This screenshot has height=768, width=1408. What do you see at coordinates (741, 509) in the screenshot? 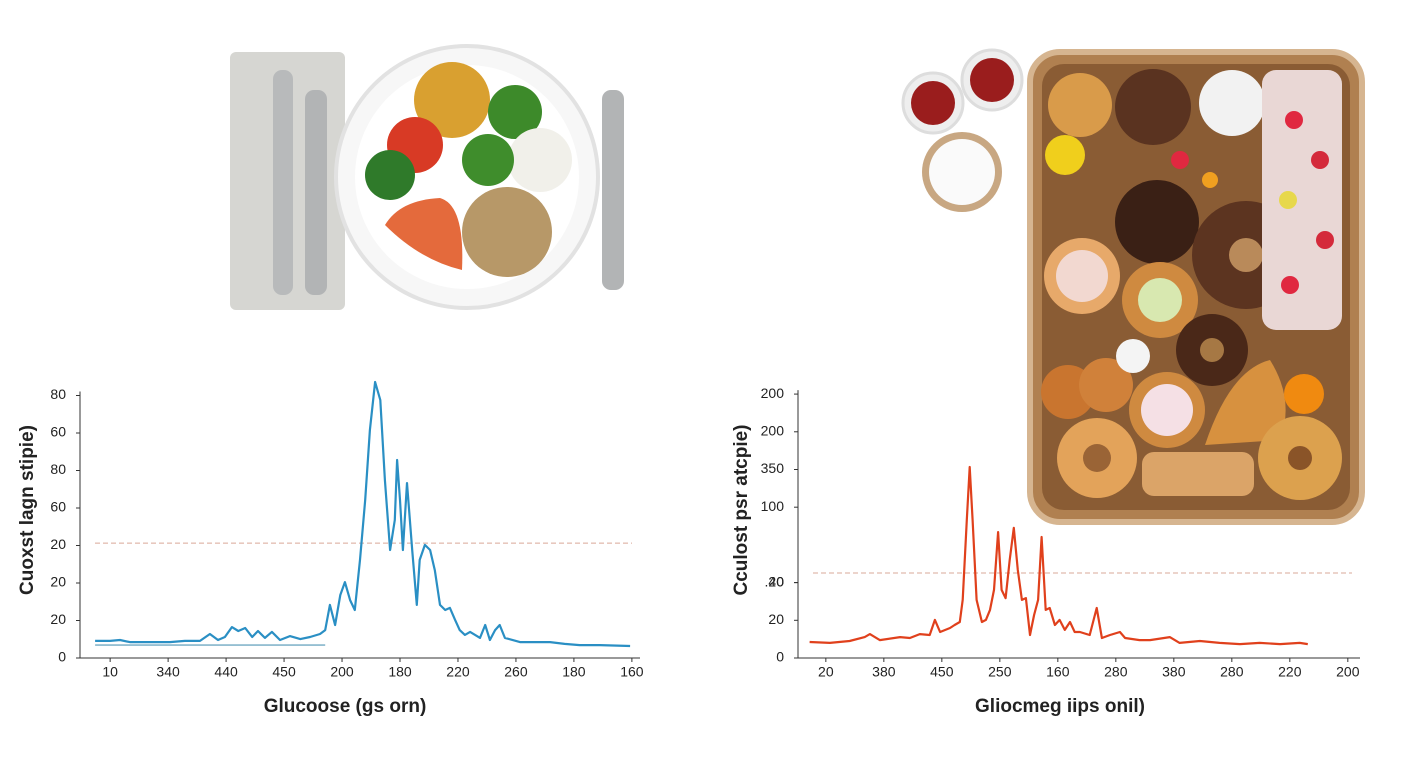
I see `y-axis-title: Cculost psr atcpie)` at bounding box center [741, 509].